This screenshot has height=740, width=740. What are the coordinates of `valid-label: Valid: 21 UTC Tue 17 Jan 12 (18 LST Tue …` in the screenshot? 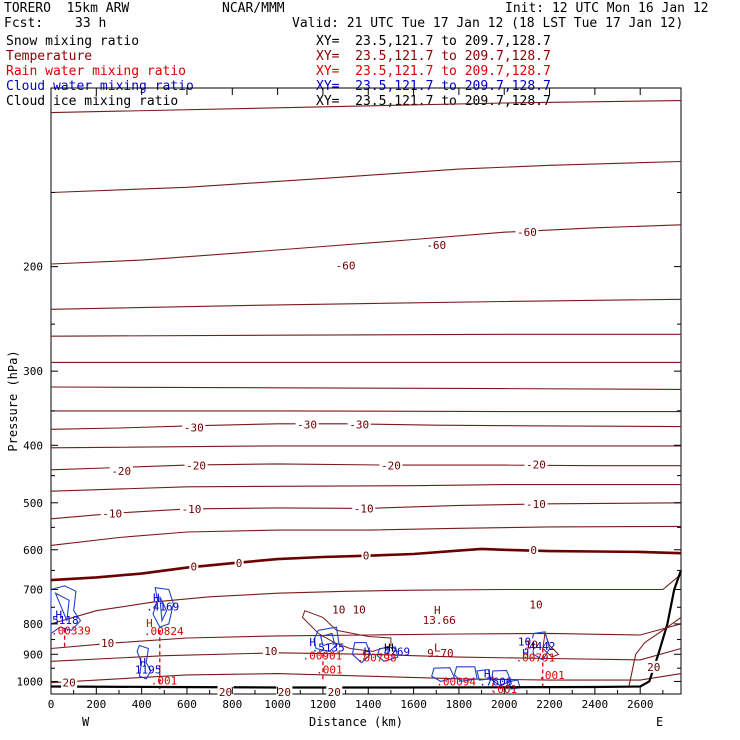 It's located at (488, 23).